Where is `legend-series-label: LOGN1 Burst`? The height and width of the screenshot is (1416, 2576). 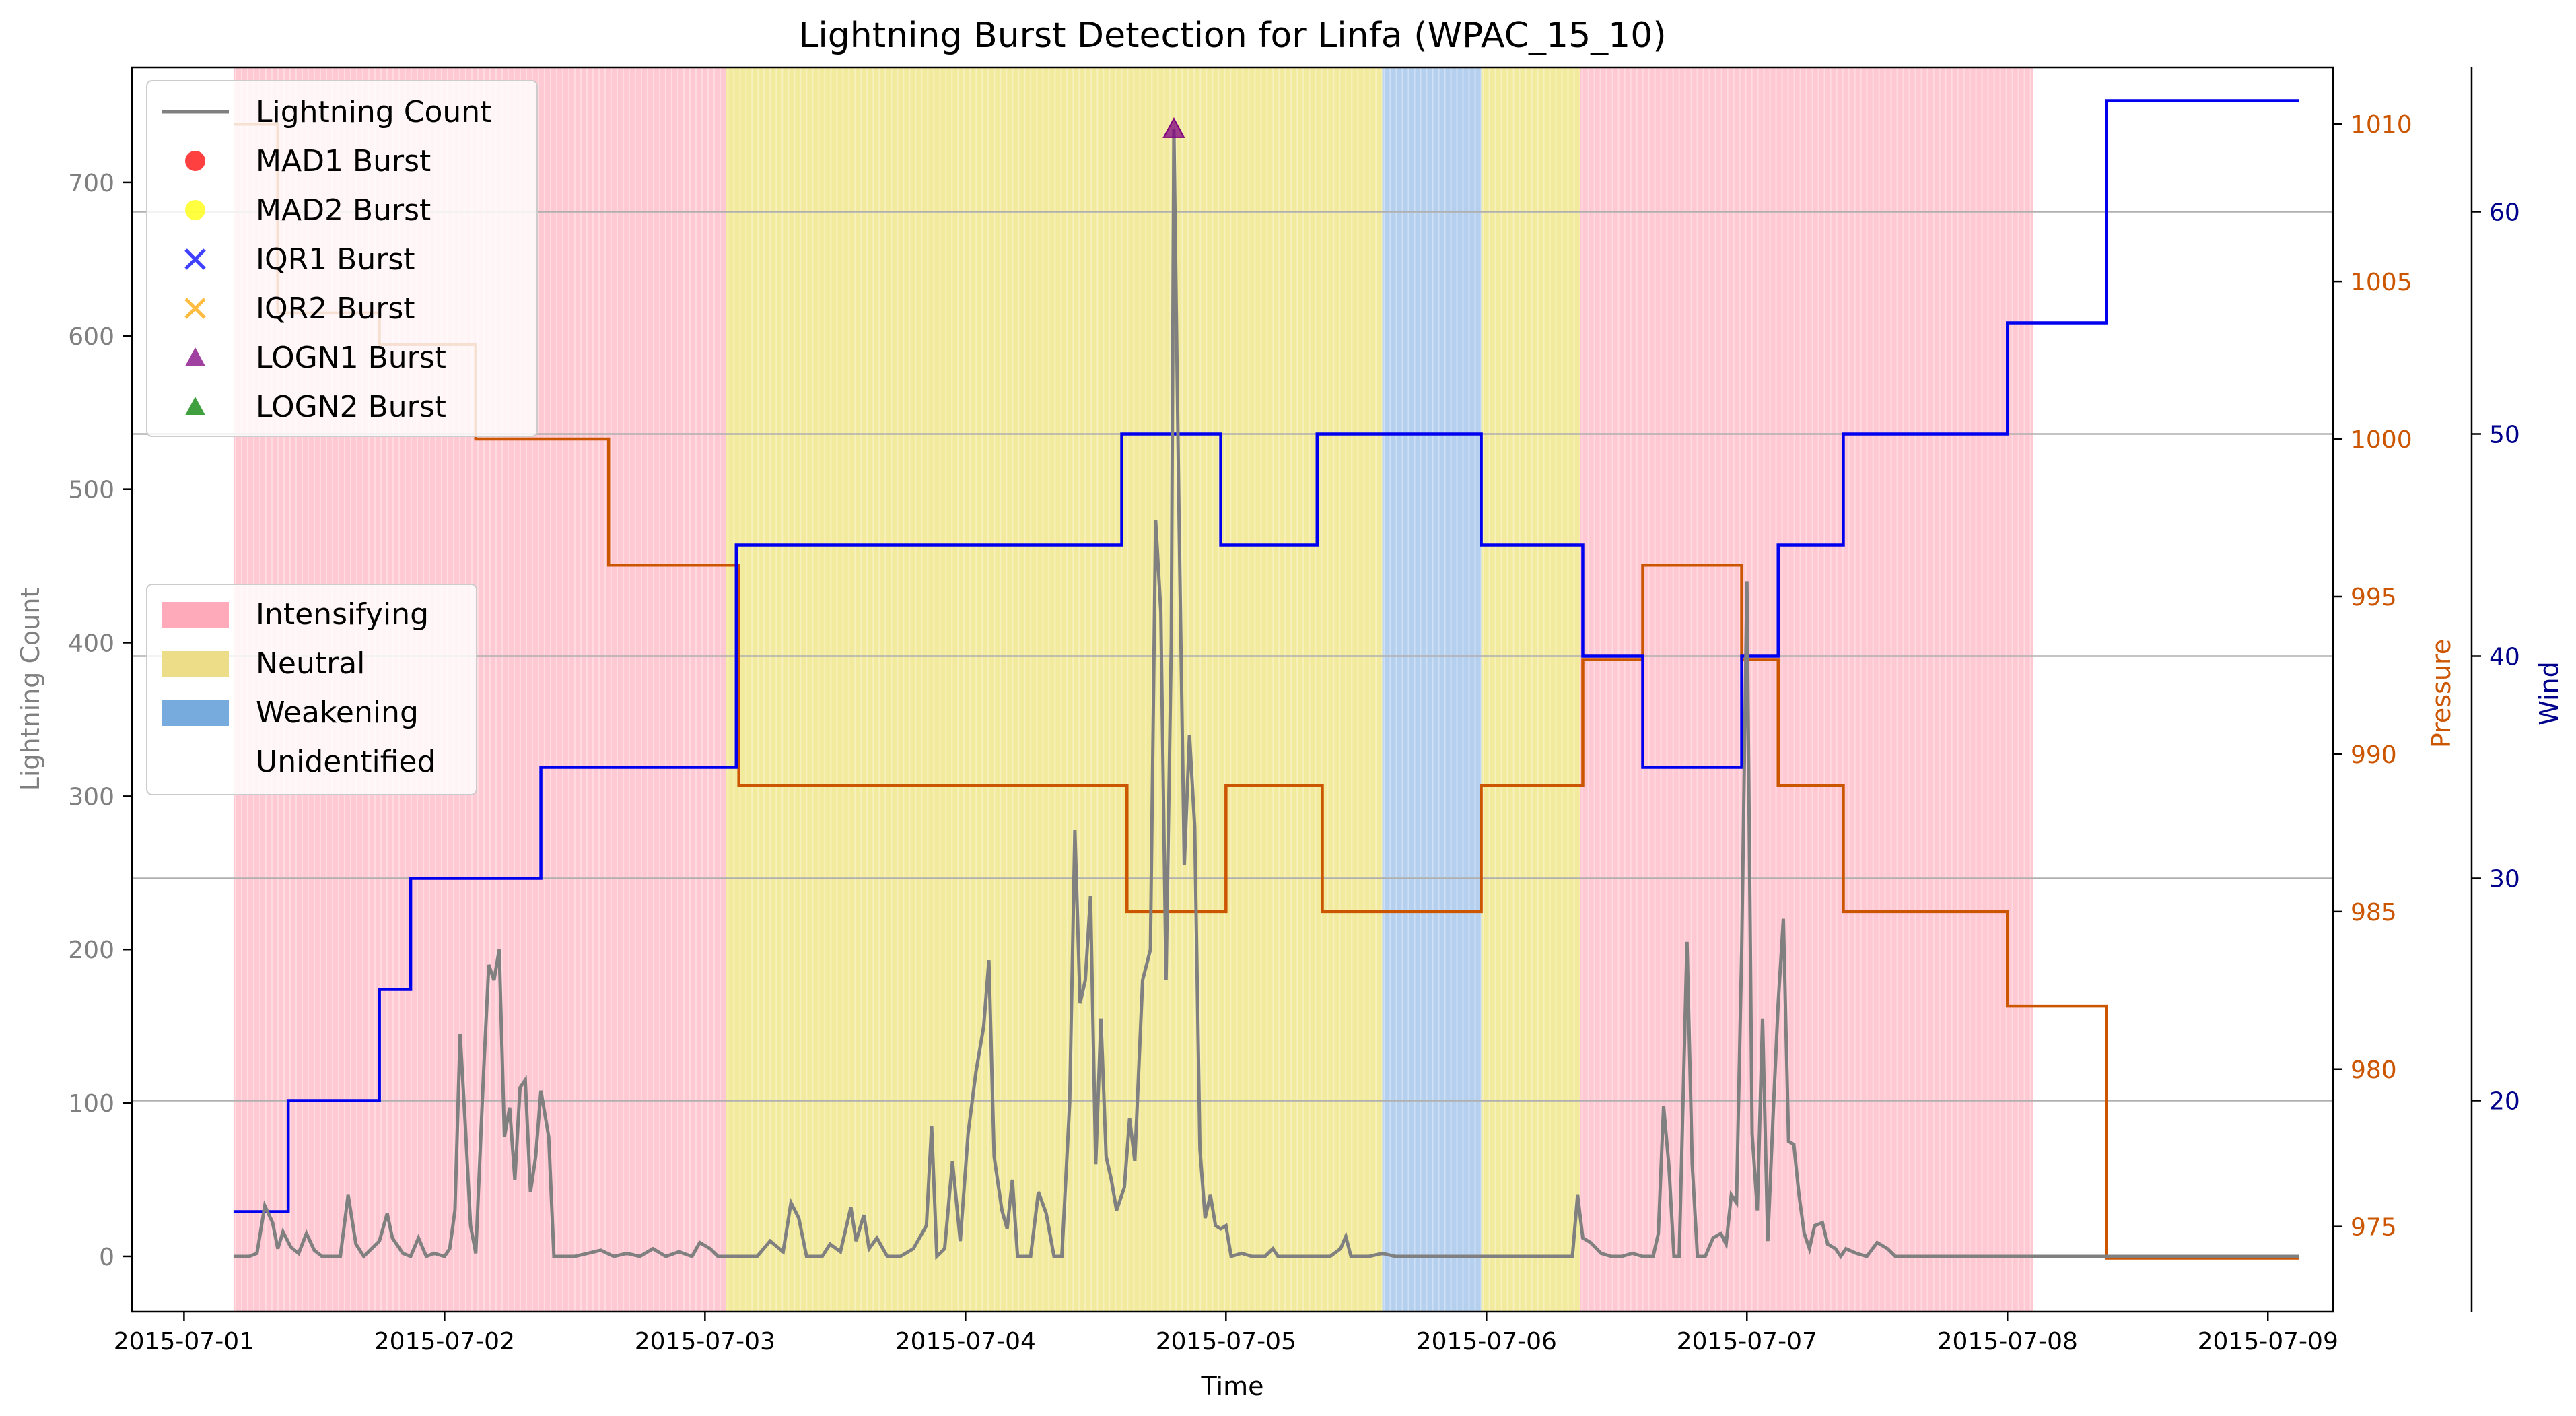
legend-series-label: LOGN1 Burst is located at coordinates (351, 358).